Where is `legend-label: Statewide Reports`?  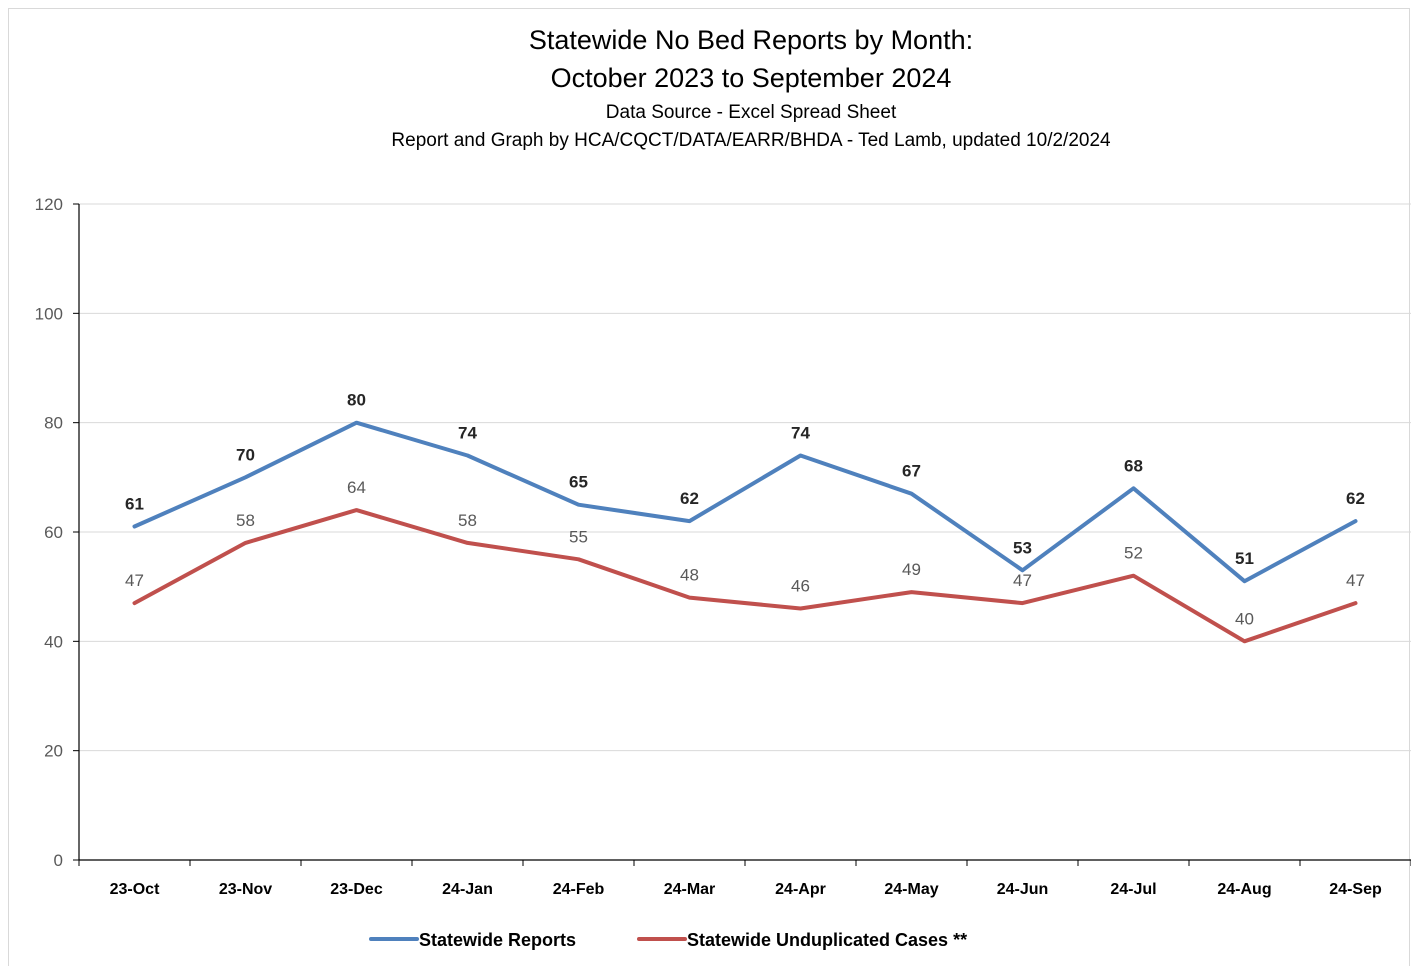 legend-label: Statewide Reports is located at coordinates (497, 940).